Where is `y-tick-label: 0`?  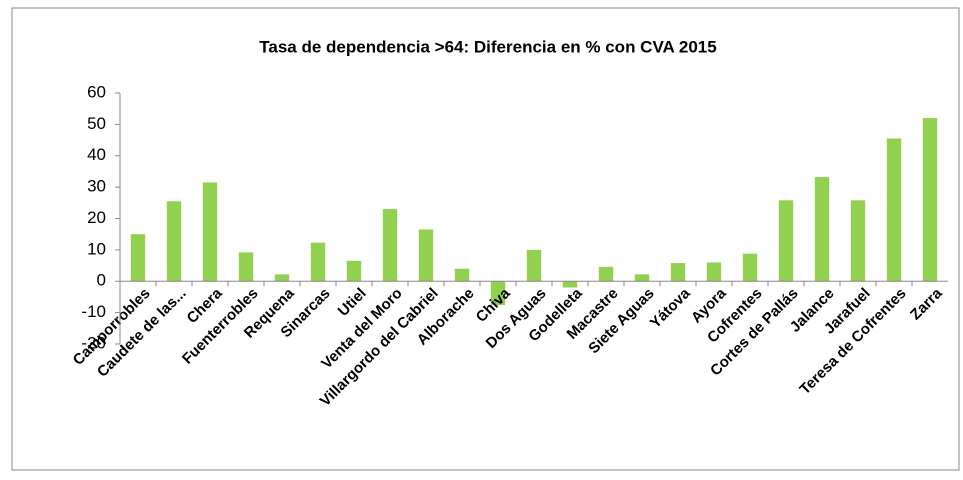
y-tick-label: 0 is located at coordinates (101, 280).